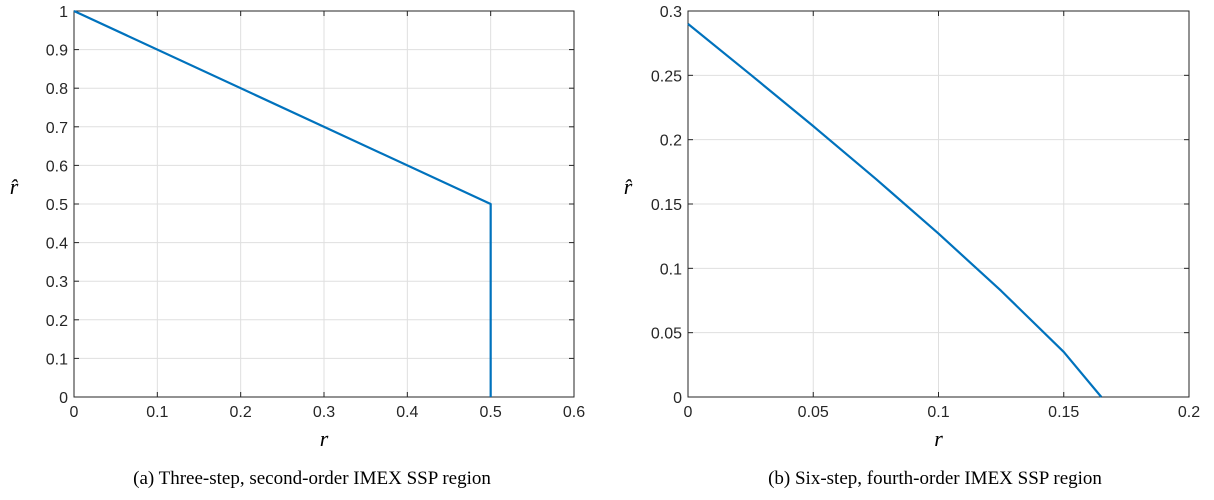  Describe the element at coordinates (57, 244) in the screenshot. I see `y-tick-label: 0.4` at that location.